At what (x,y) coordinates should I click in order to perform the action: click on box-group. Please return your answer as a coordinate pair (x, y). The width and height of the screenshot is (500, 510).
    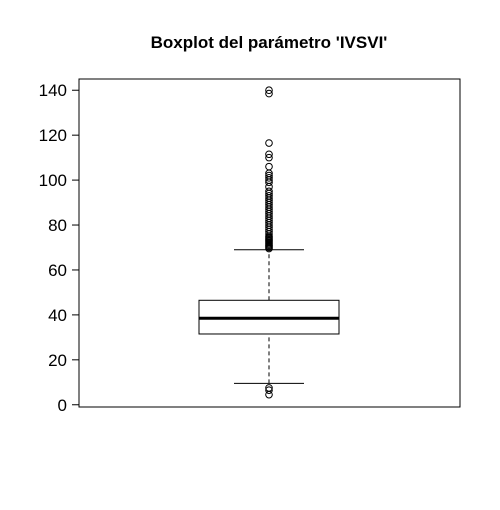
    Looking at the image, I should click on (269, 316).